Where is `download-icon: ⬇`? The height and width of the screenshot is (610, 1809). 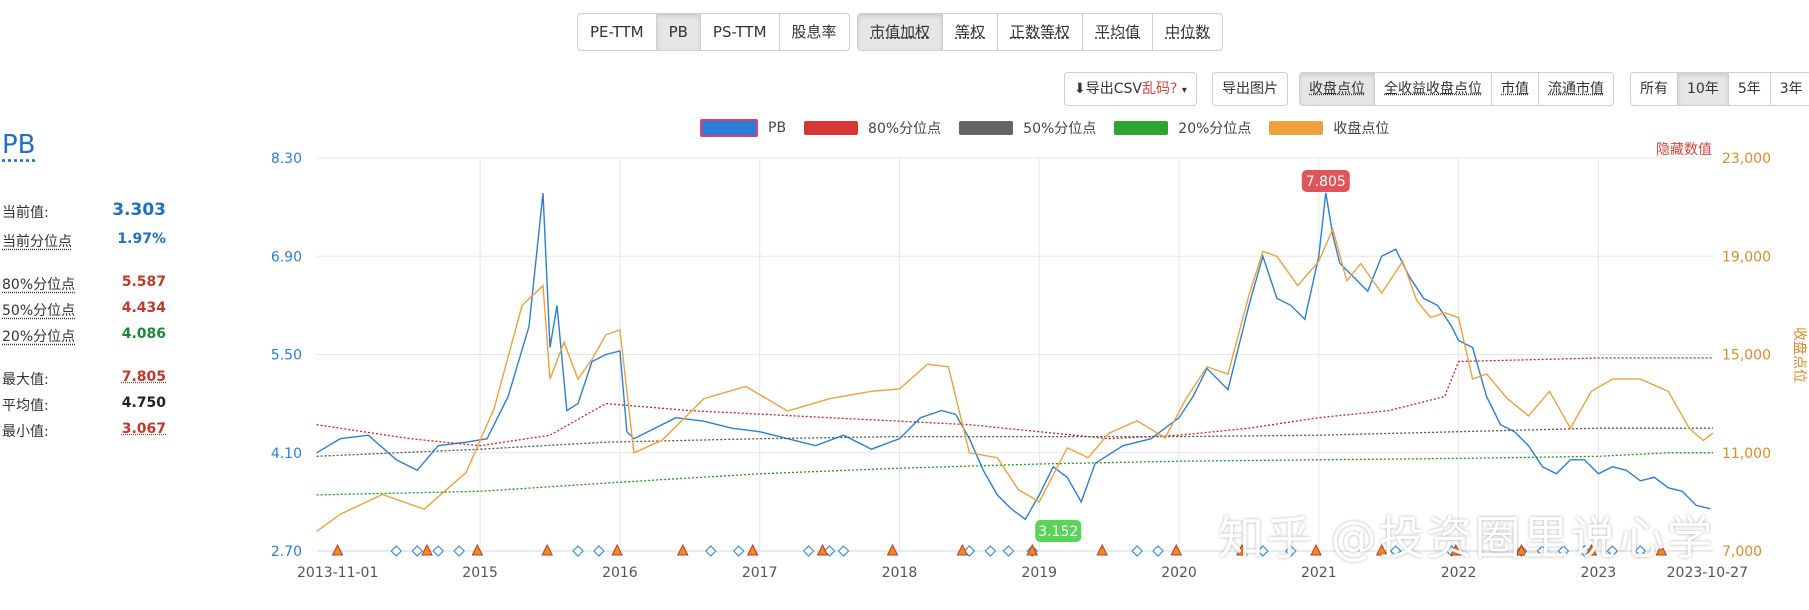
download-icon: ⬇ is located at coordinates (1080, 89).